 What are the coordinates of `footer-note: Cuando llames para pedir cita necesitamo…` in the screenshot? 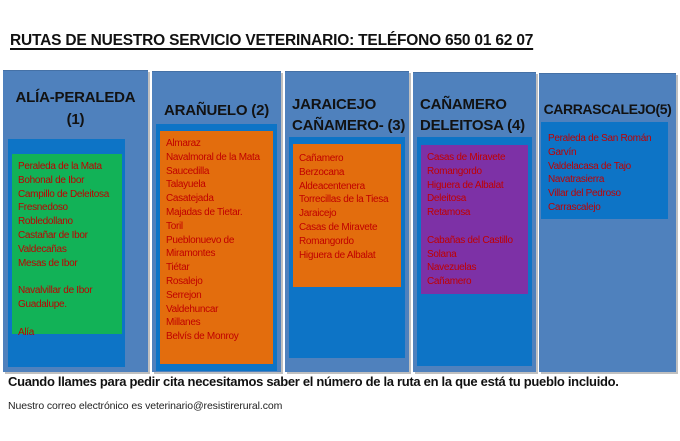 It's located at (313, 381).